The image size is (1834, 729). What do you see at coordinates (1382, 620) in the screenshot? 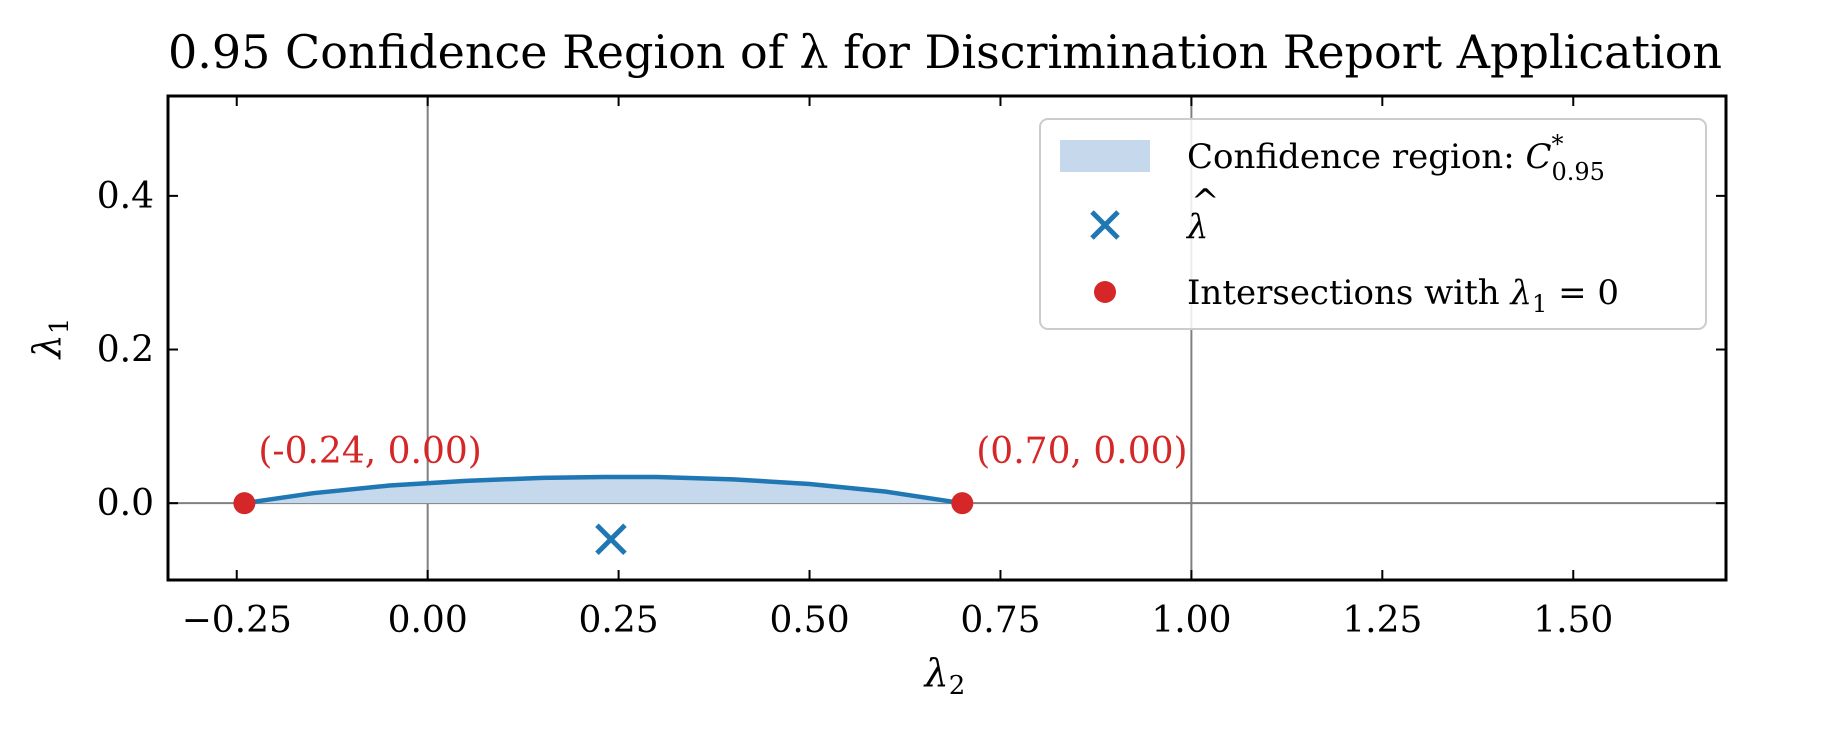
I see `x-tick-label: 1.25` at bounding box center [1382, 620].